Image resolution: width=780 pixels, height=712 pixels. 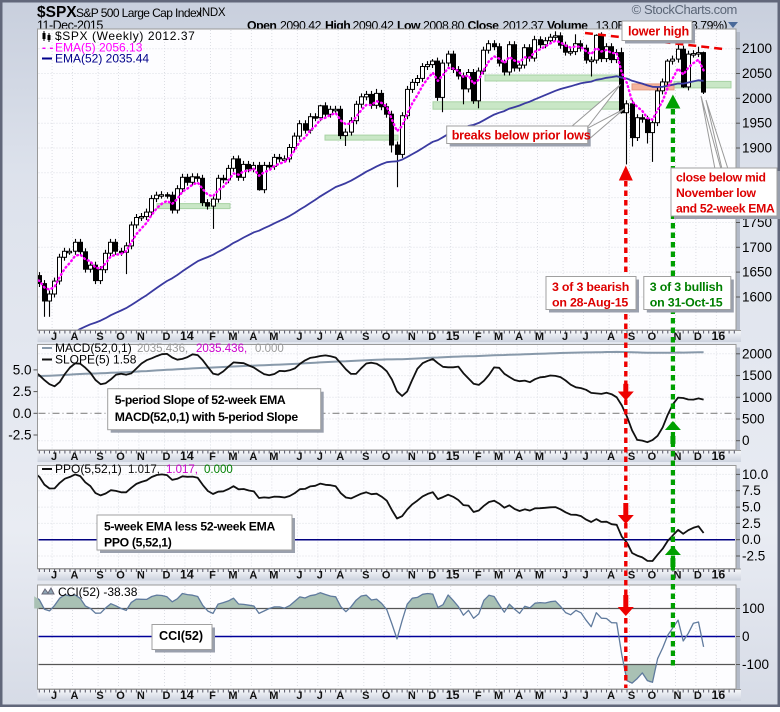 What do you see at coordinates (187, 695) in the screenshot?
I see `svg-text: 14` at bounding box center [187, 695].